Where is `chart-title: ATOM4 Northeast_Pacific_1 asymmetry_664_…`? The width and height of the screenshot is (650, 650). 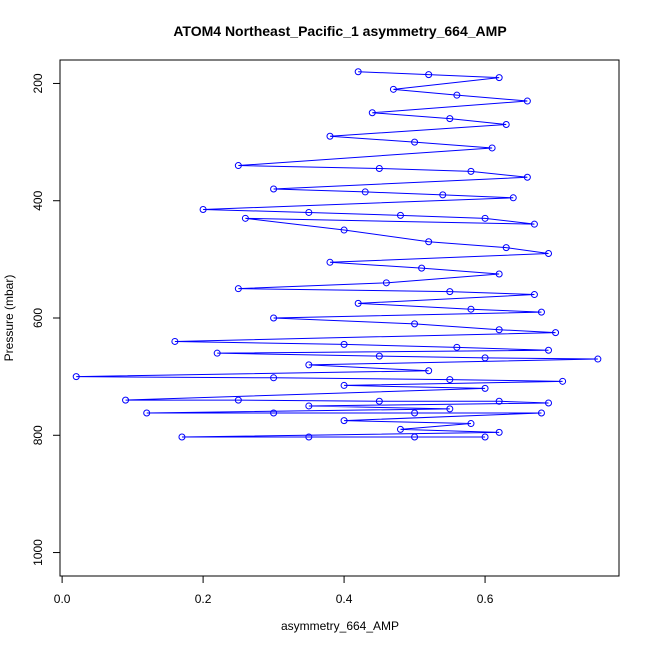 chart-title: ATOM4 Northeast_Pacific_1 asymmetry_664_… is located at coordinates (339, 31).